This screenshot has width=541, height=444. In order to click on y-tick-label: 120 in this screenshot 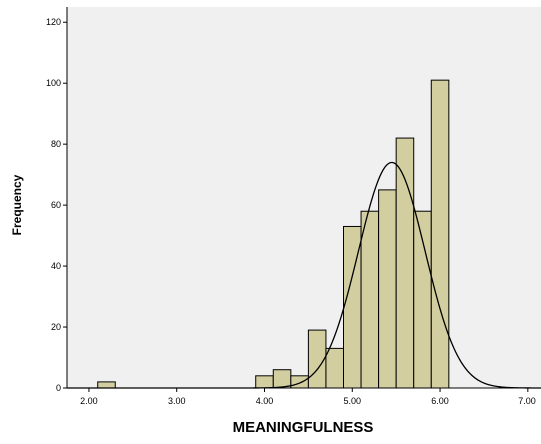, I will do `click(53, 22)`.